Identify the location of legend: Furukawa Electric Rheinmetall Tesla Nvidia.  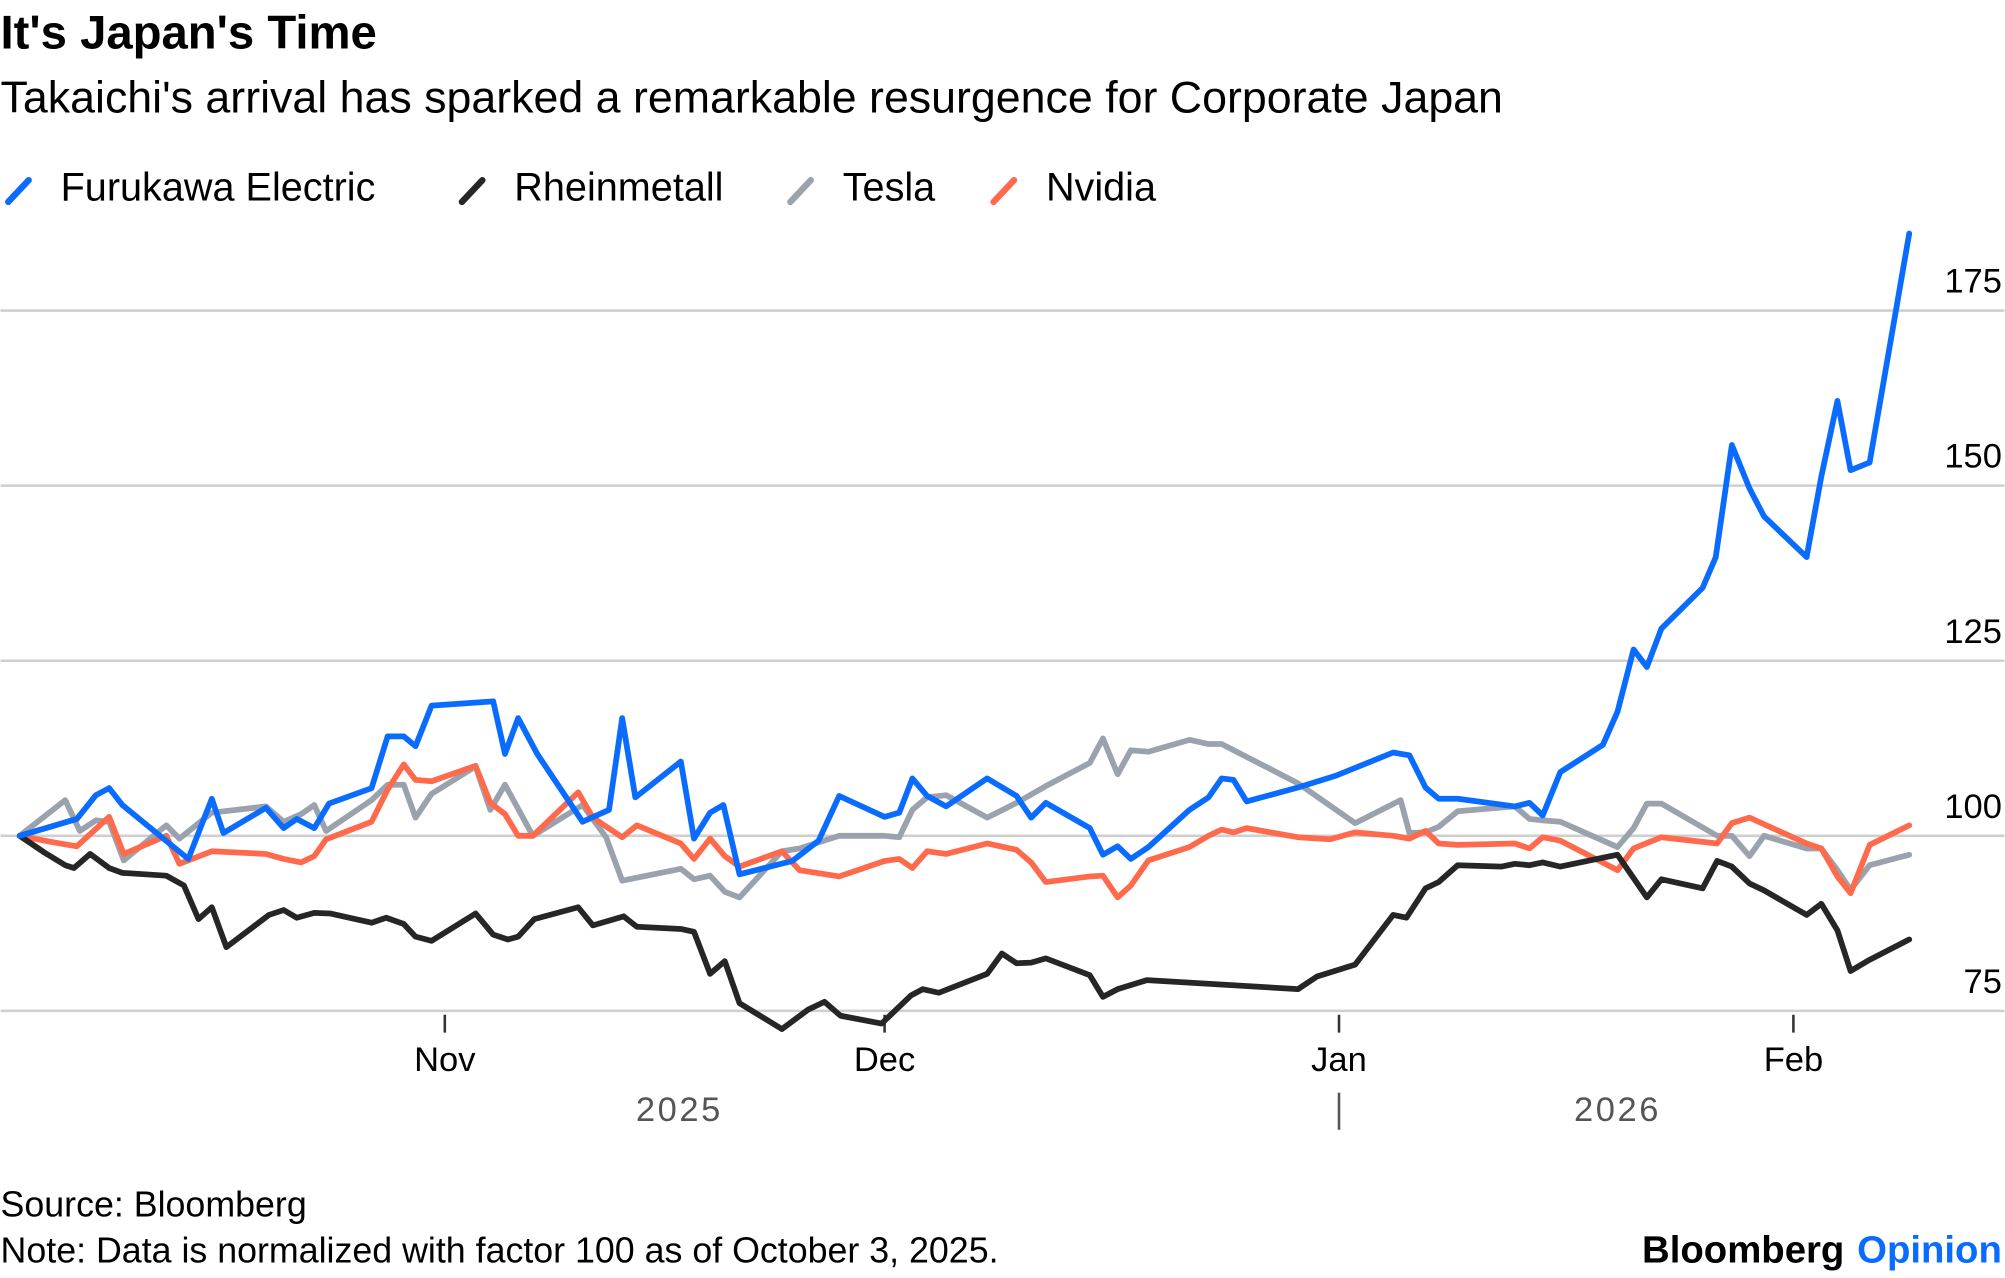
(581, 188).